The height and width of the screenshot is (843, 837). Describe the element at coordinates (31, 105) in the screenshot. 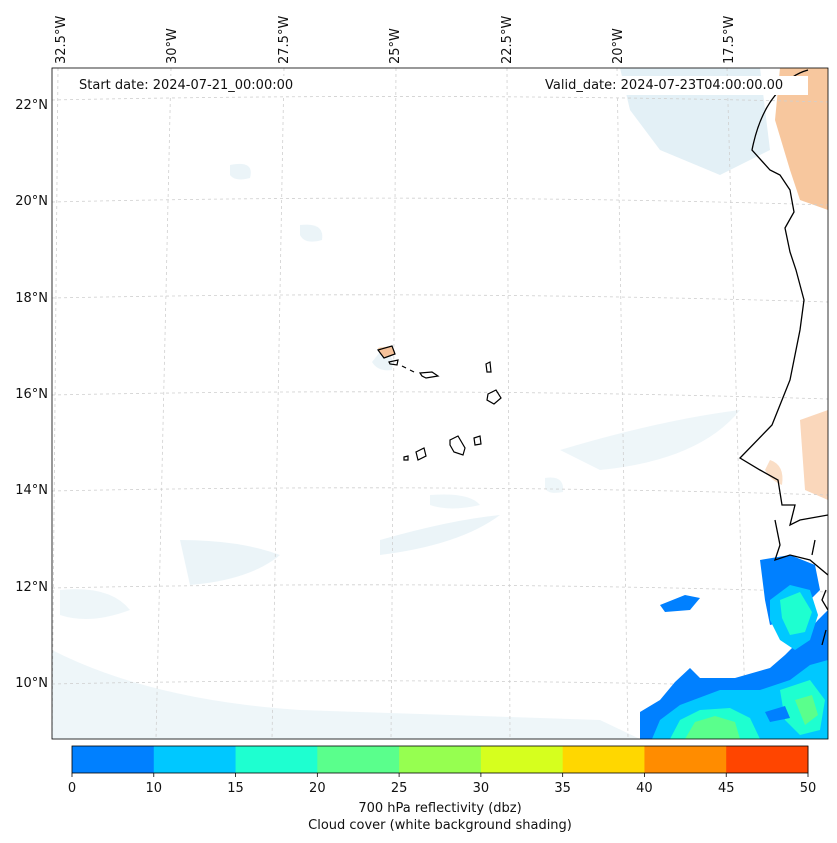

I see `lat-label-22n: 22°N` at that location.